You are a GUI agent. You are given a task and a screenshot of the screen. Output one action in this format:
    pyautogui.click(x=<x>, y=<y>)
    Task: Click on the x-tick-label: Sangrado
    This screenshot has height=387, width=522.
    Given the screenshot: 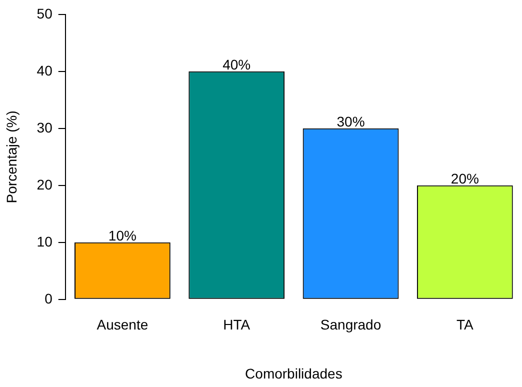 What is the action you would take?
    pyautogui.click(x=351, y=324)
    